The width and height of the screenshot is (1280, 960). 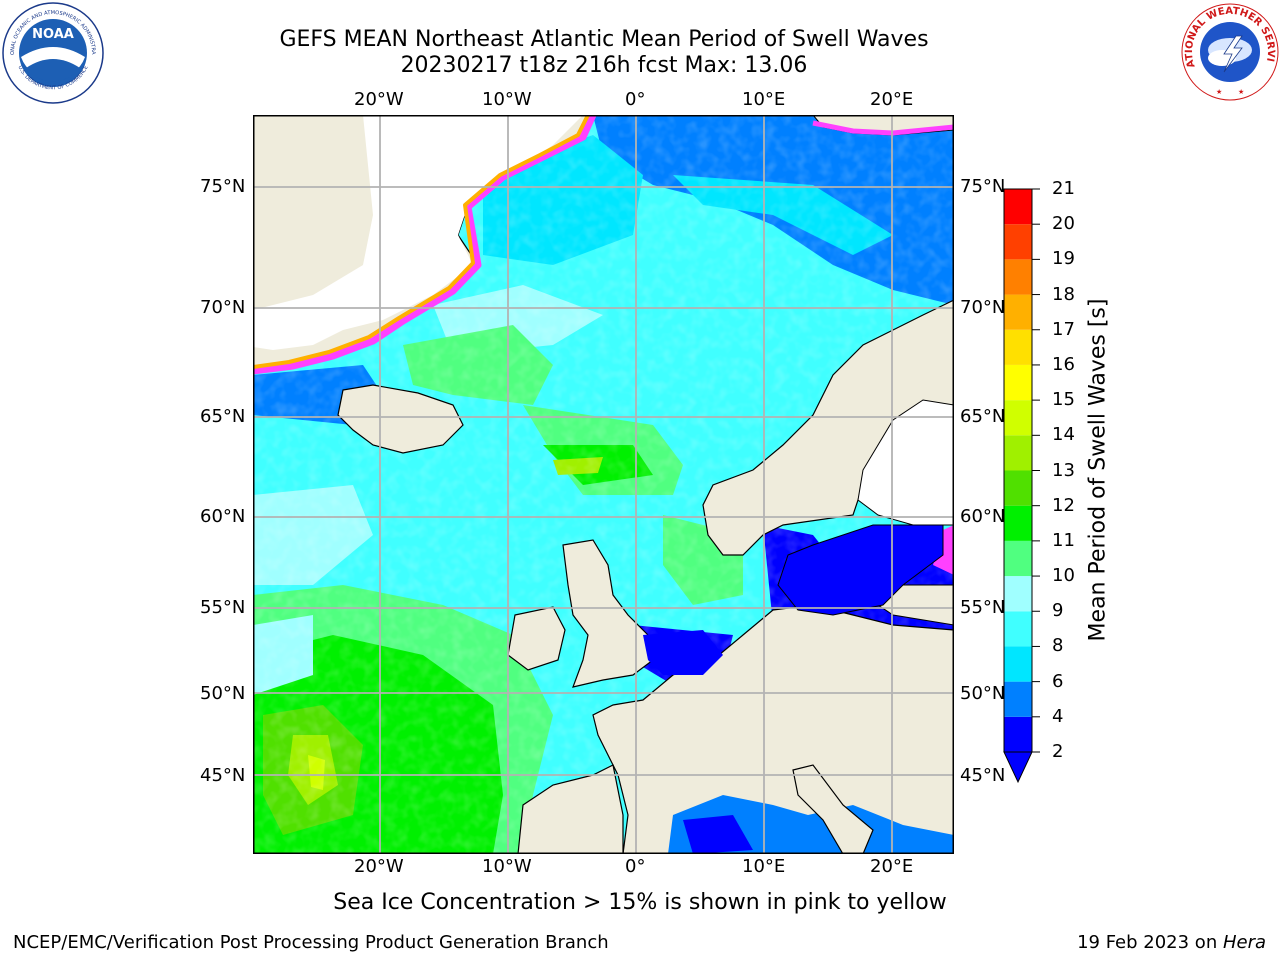 I want to click on ireland-land, so click(x=536, y=638).